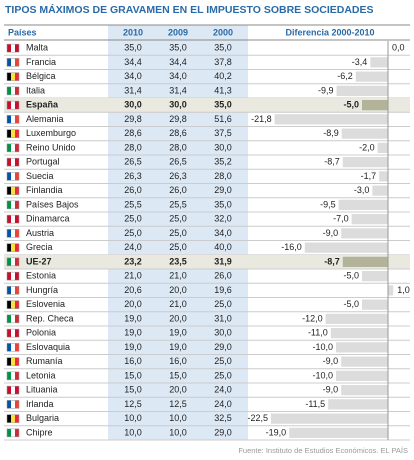  What do you see at coordinates (178, 162) in the screenshot?
I see `cell: 26,5` at bounding box center [178, 162].